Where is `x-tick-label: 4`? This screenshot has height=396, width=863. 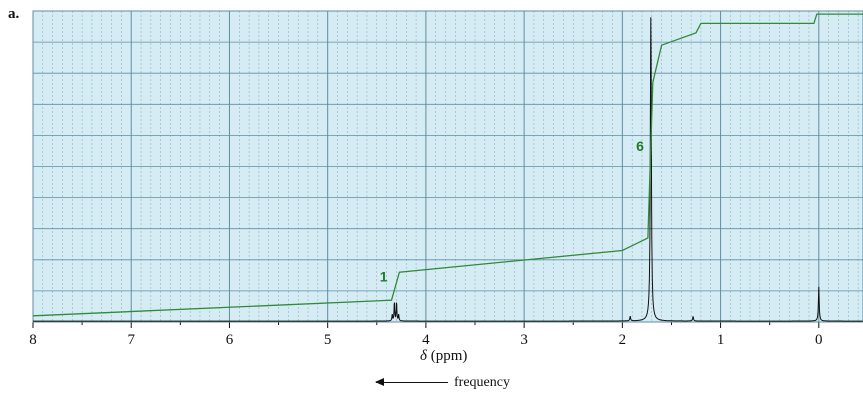
x-tick-label: 4 is located at coordinates (426, 340).